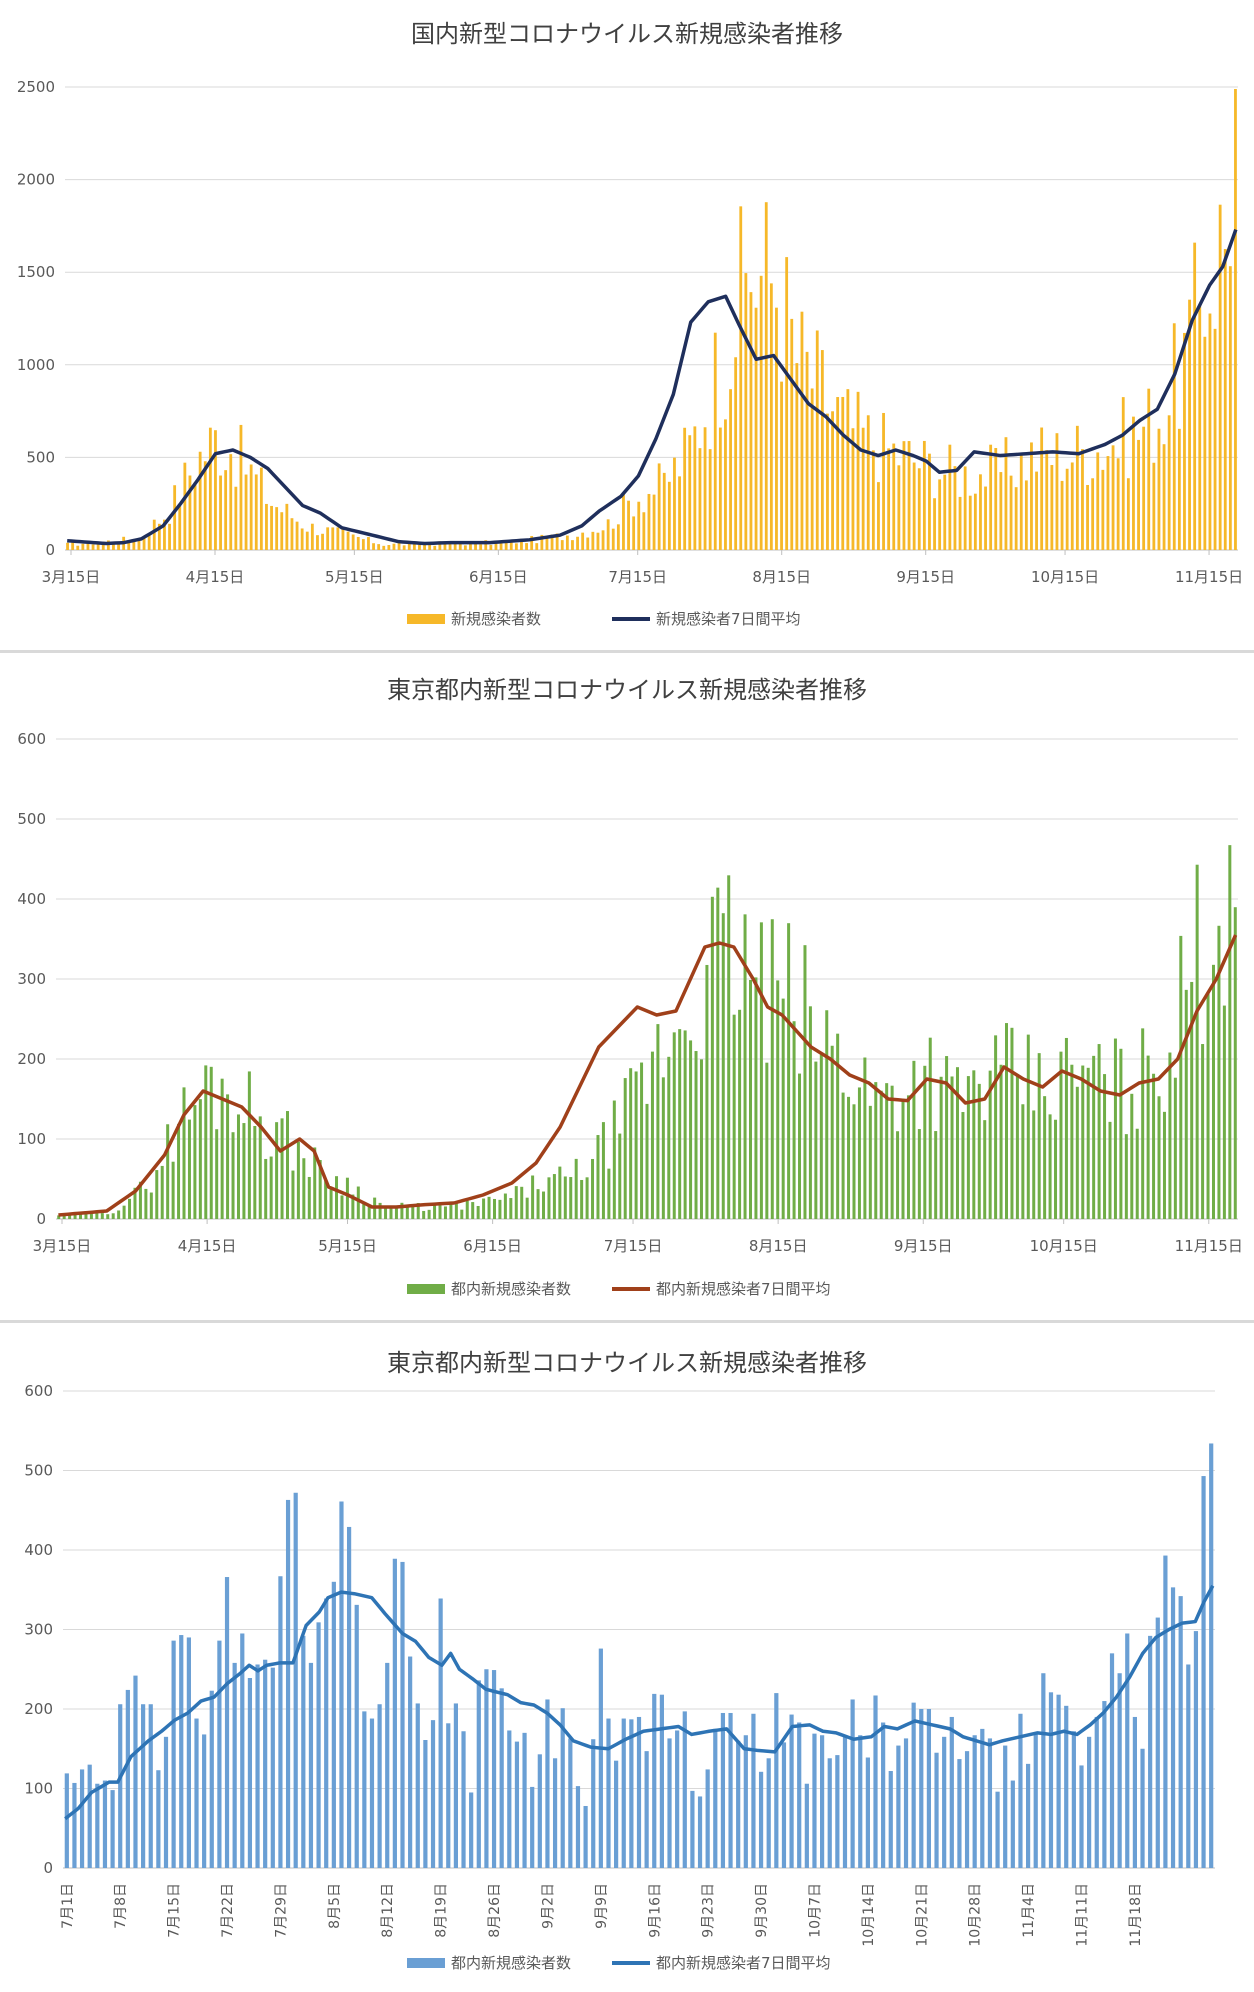 This screenshot has width=1254, height=1992. I want to click on legend-label: 都内新規感染者7日間平均, so click(743, 1963).